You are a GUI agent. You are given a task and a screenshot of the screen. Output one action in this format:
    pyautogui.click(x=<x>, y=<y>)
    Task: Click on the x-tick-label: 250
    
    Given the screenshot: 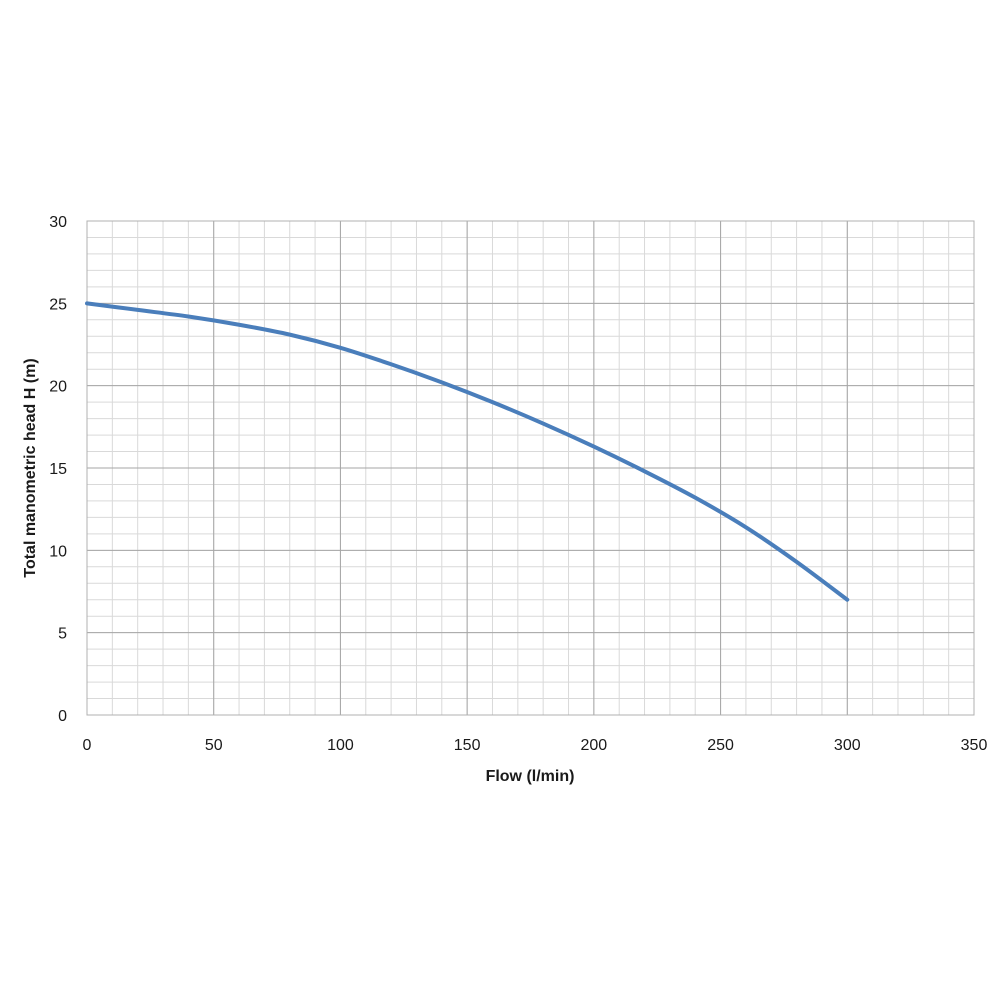 What is the action you would take?
    pyautogui.click(x=720, y=745)
    